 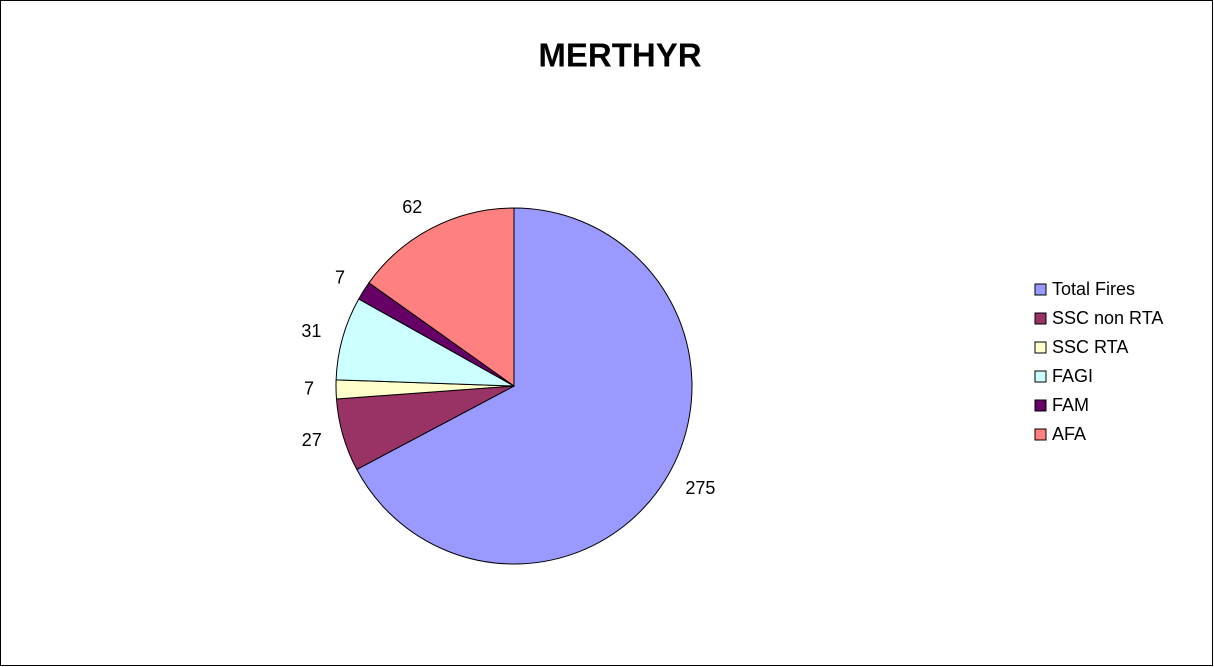 What do you see at coordinates (412, 207) in the screenshot?
I see `data-label: 62` at bounding box center [412, 207].